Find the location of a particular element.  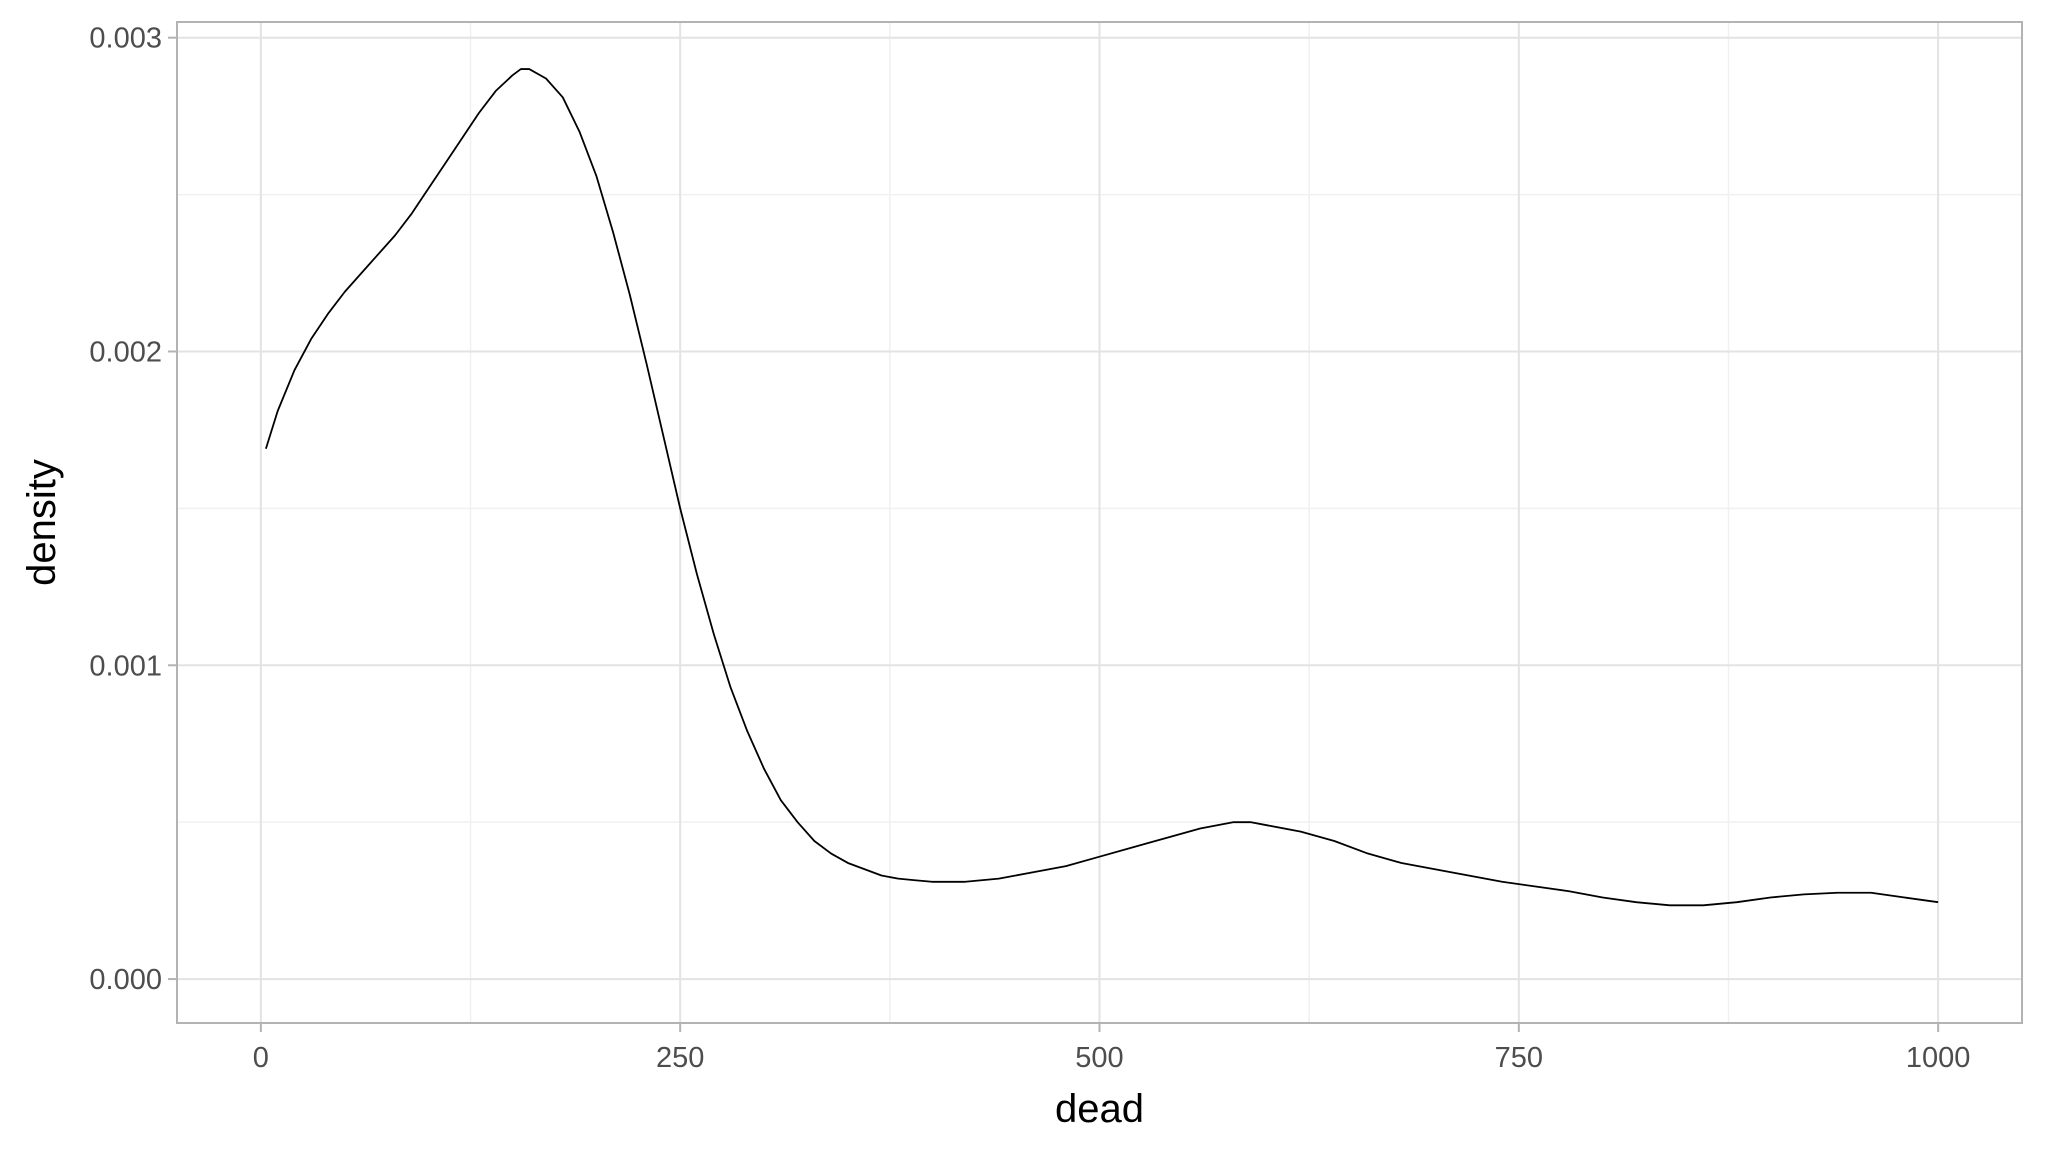

y-tick-label-0: 0.000 is located at coordinates (125, 980).